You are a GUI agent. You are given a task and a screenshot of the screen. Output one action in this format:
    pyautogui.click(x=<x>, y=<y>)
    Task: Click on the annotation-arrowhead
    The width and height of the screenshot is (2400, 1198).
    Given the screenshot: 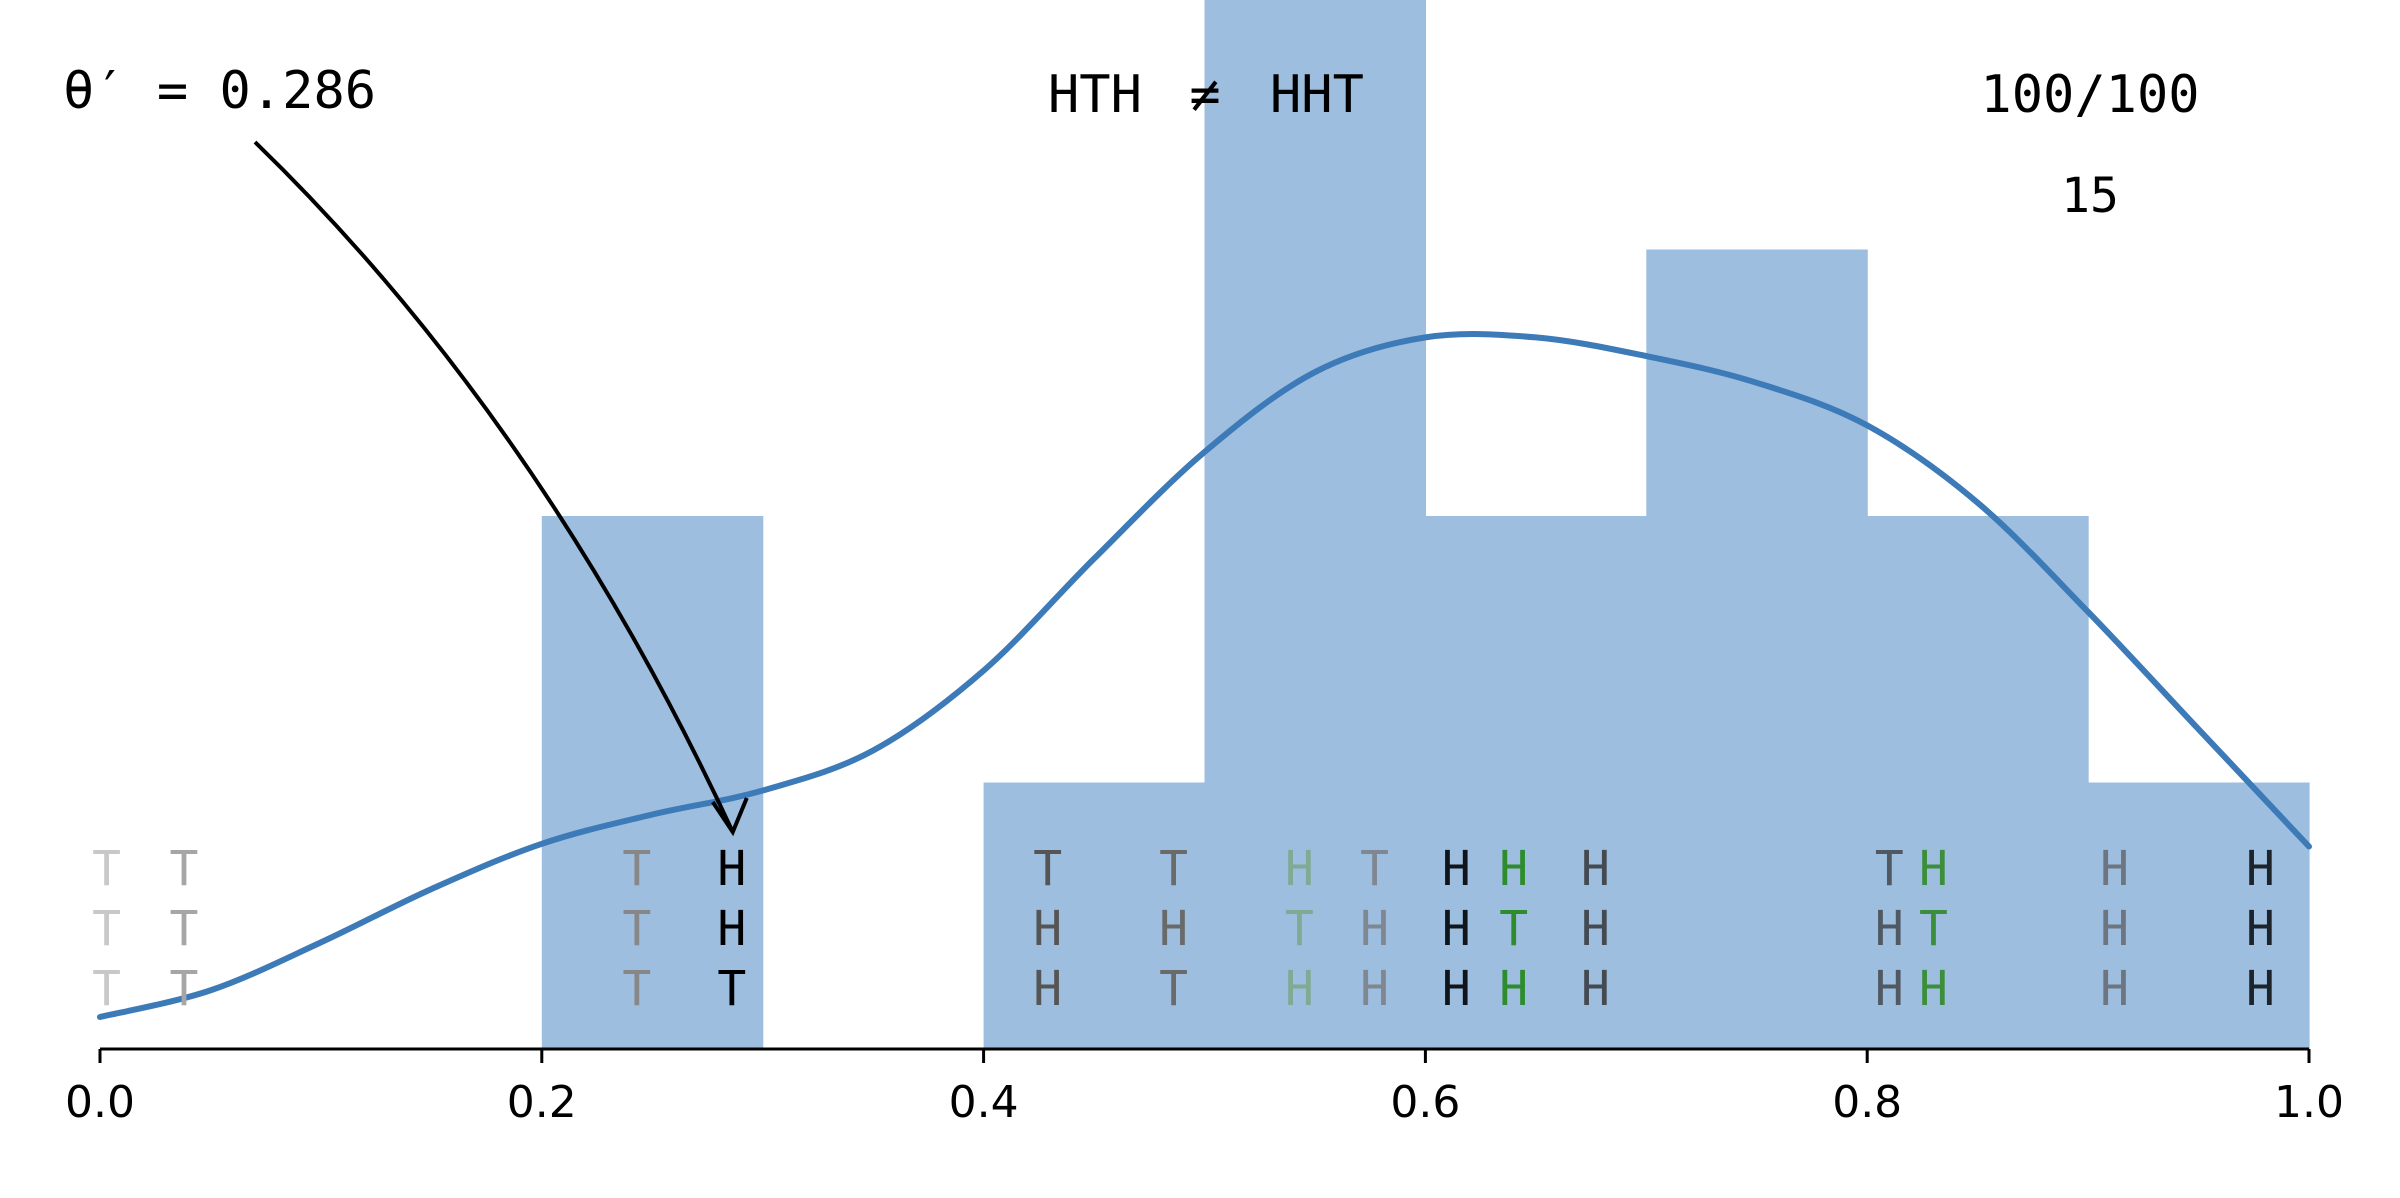 What is the action you would take?
    pyautogui.click(x=730, y=817)
    